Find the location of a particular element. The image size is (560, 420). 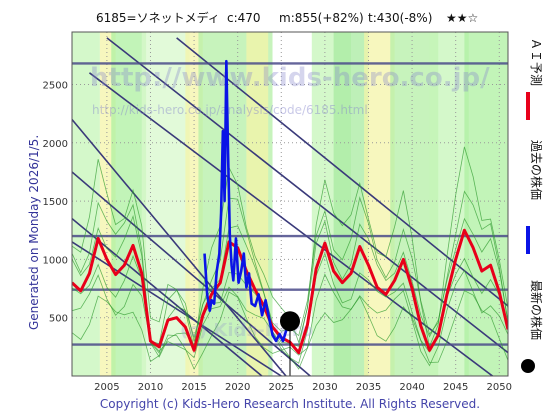

x-tick-label: 2040 is located at coordinates (411, 387).